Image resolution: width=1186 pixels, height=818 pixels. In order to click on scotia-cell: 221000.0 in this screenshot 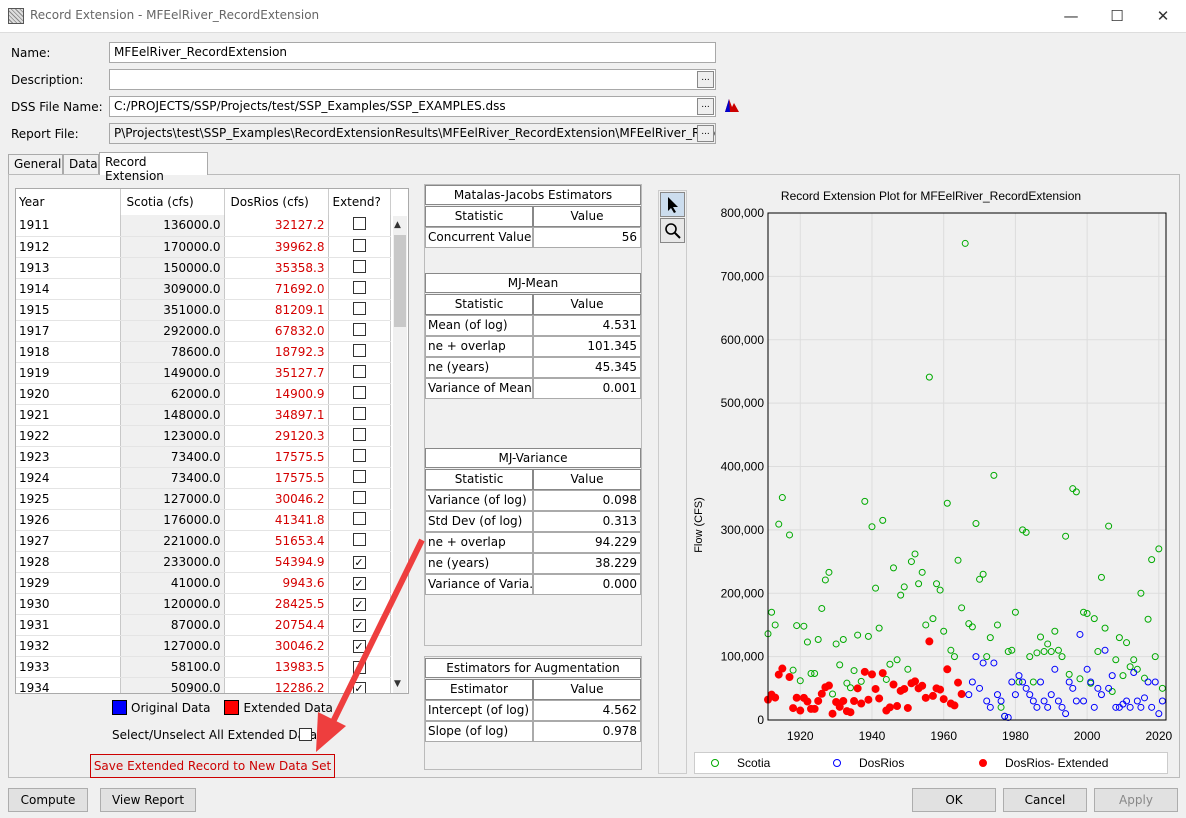, I will do `click(172, 541)`.